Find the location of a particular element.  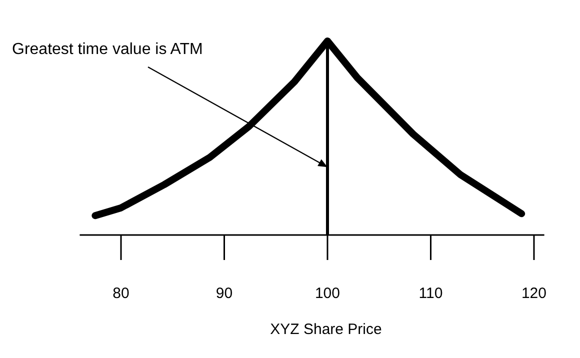

x-tick-label: 90 is located at coordinates (224, 293).